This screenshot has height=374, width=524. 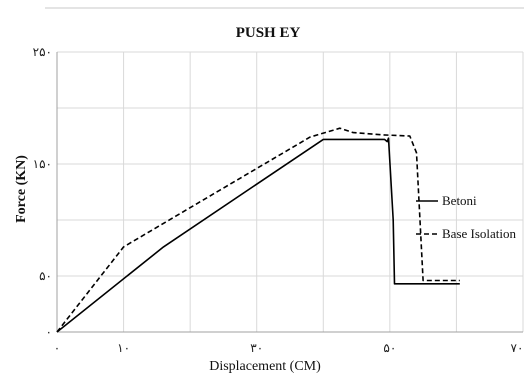 I want to click on x-tick-labels: ۰ ۱۰ ۳۰ ۵۰ ۷۰, so click(x=289, y=348).